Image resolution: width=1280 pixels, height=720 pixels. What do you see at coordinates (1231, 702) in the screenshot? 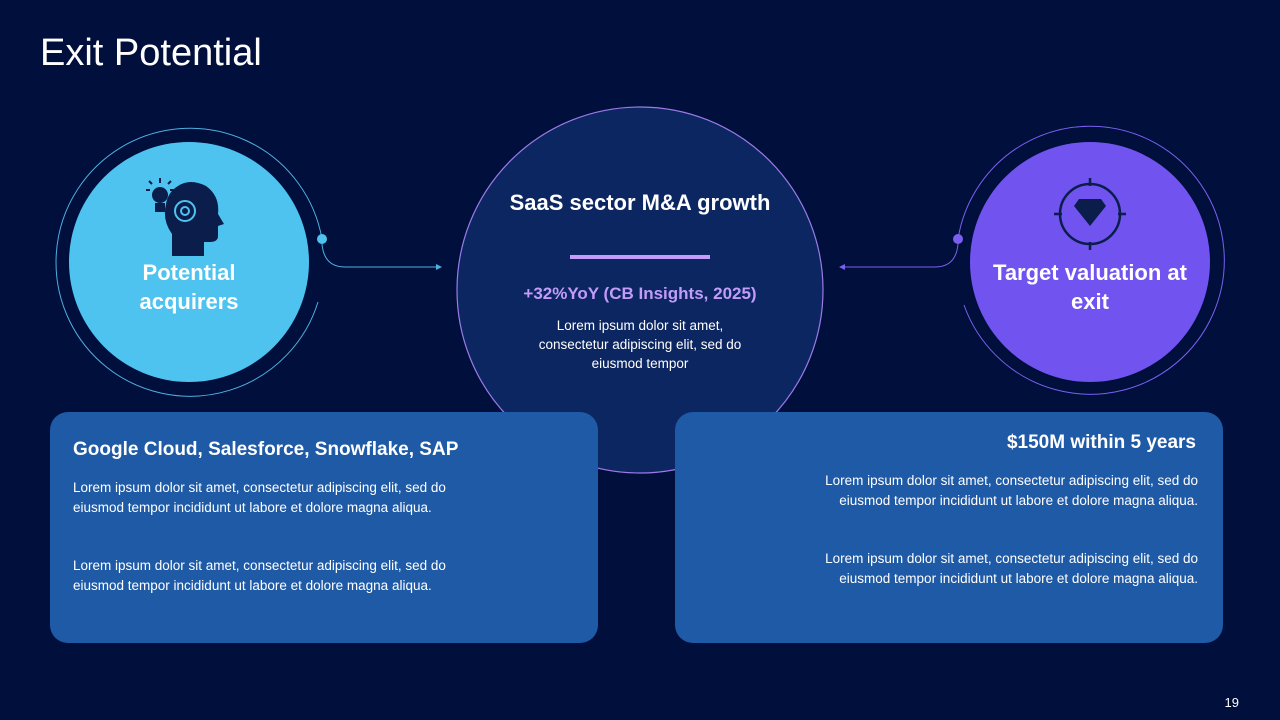
I see `page-number: 19` at bounding box center [1231, 702].